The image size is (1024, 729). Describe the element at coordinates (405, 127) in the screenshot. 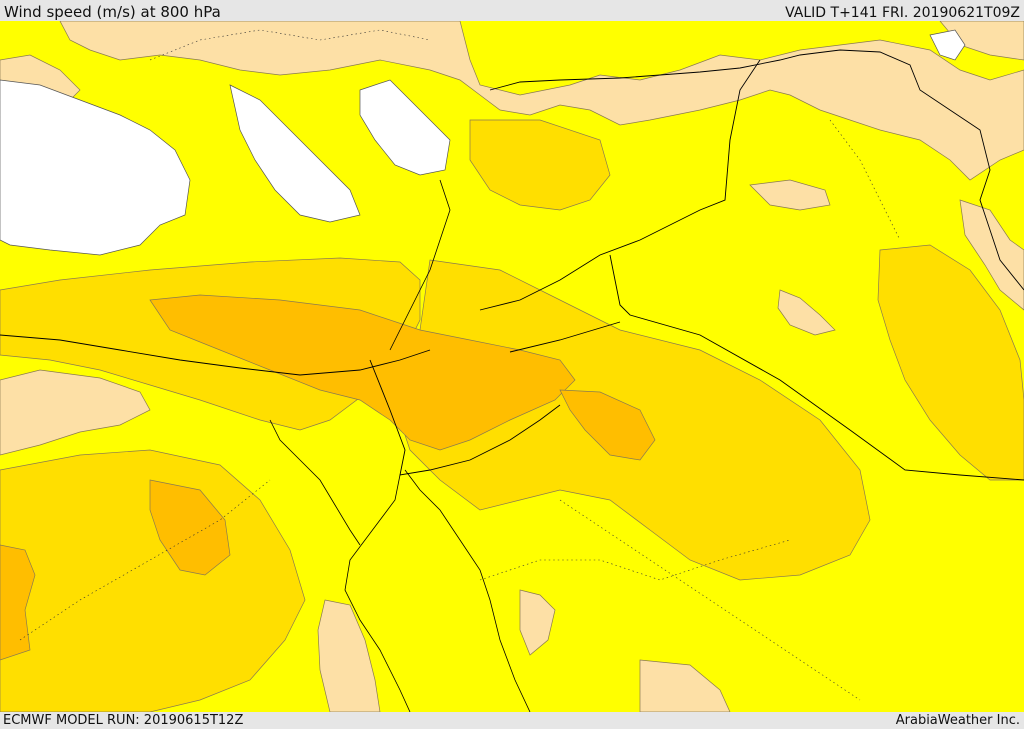

I see `sea-no-data-levant` at that location.